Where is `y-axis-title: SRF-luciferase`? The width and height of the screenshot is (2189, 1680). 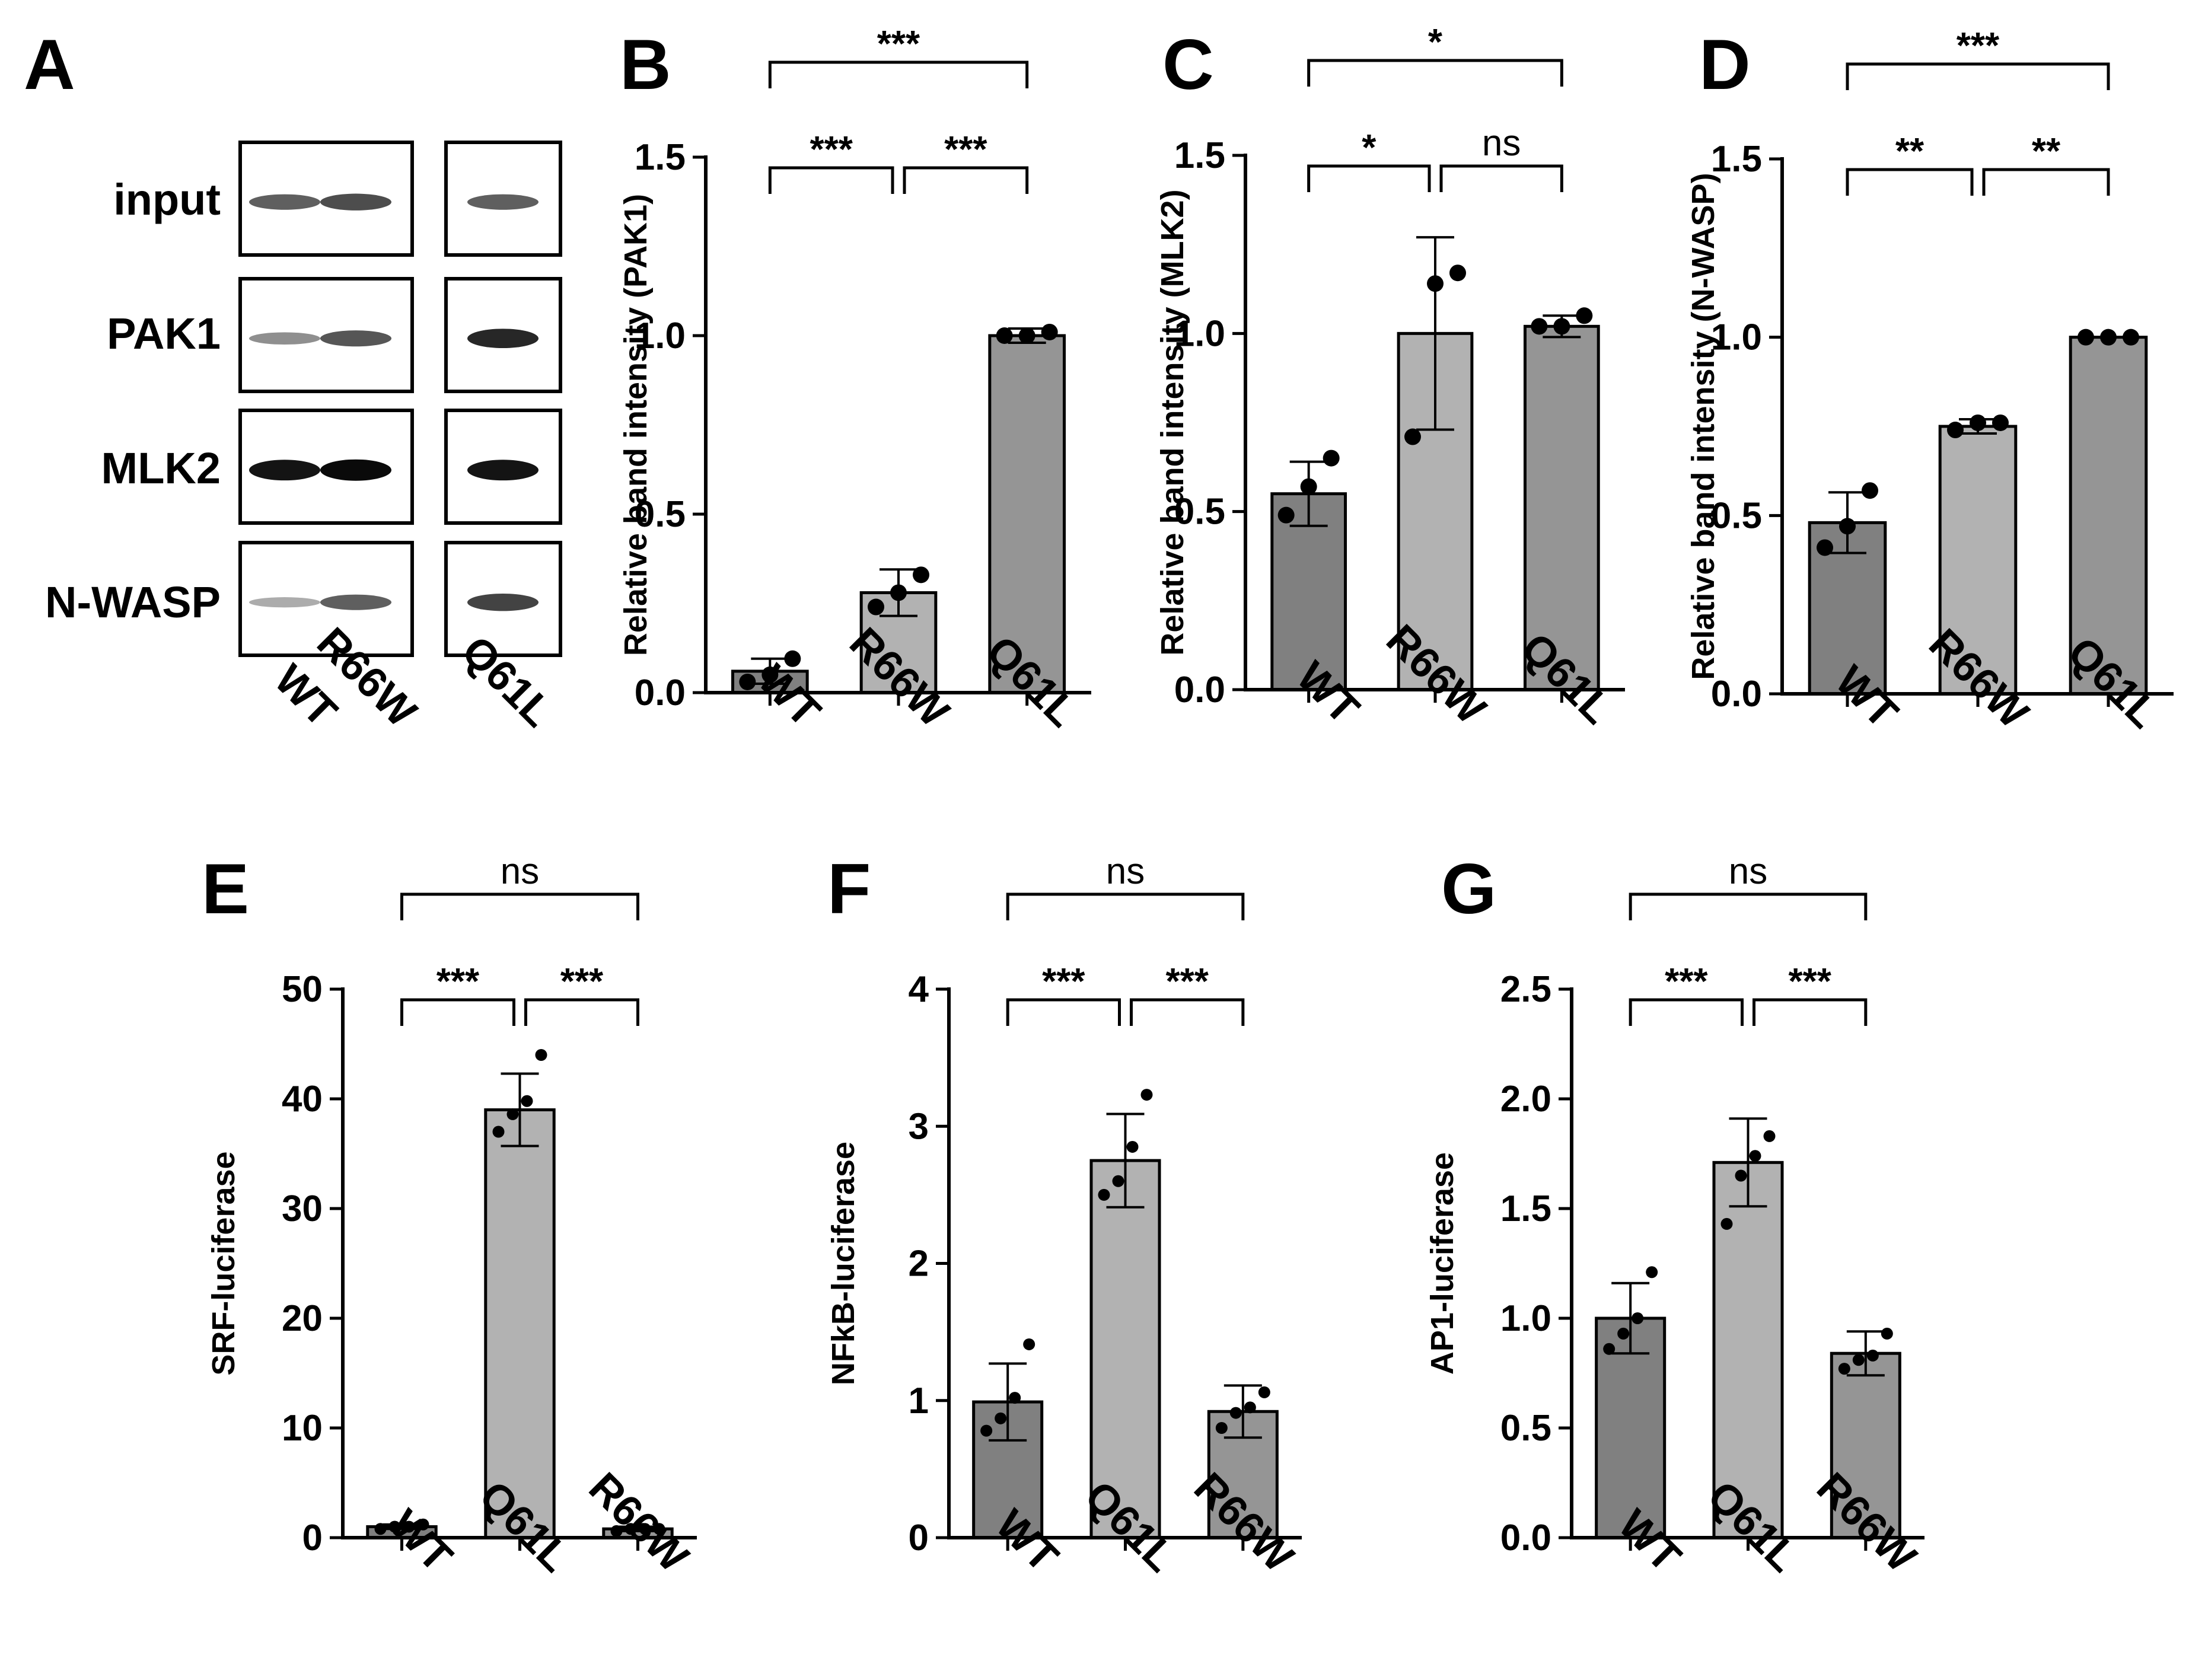
y-axis-title: SRF-luciferase is located at coordinates (223, 1263).